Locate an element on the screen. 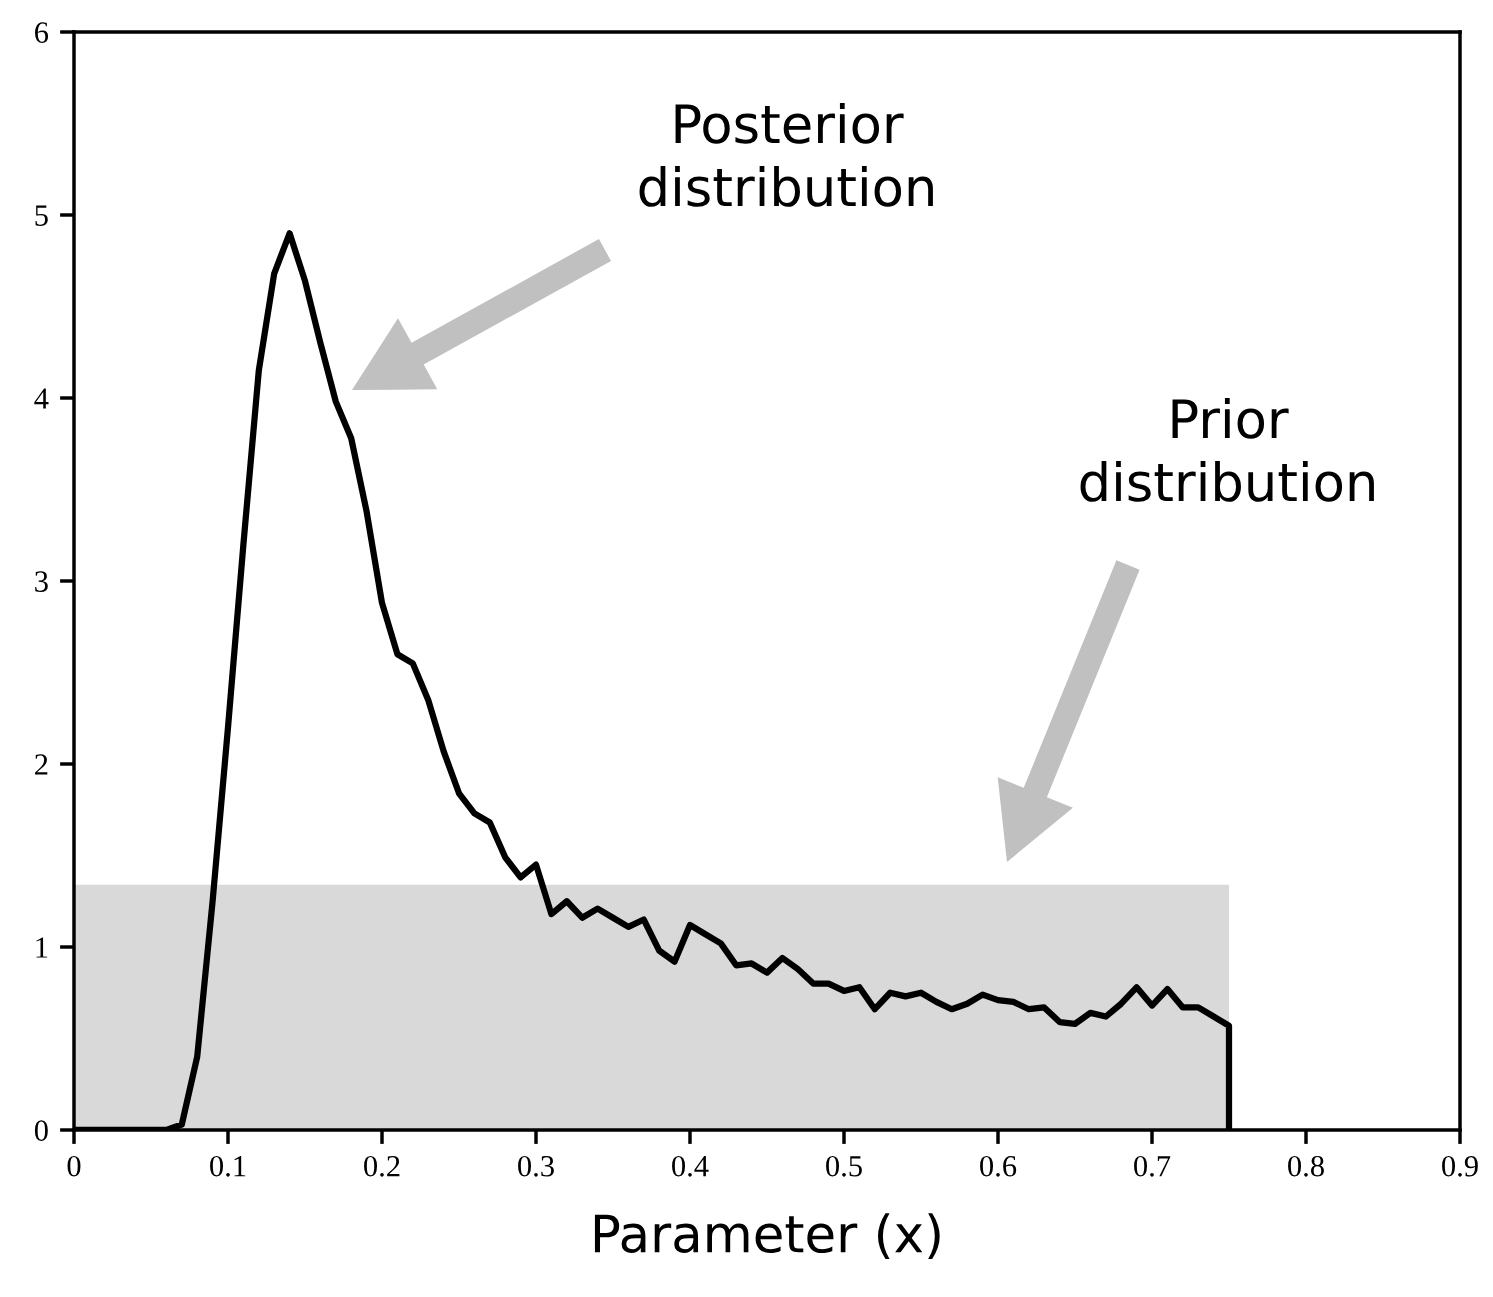  x-tick-label: 0.4 is located at coordinates (690, 1166).